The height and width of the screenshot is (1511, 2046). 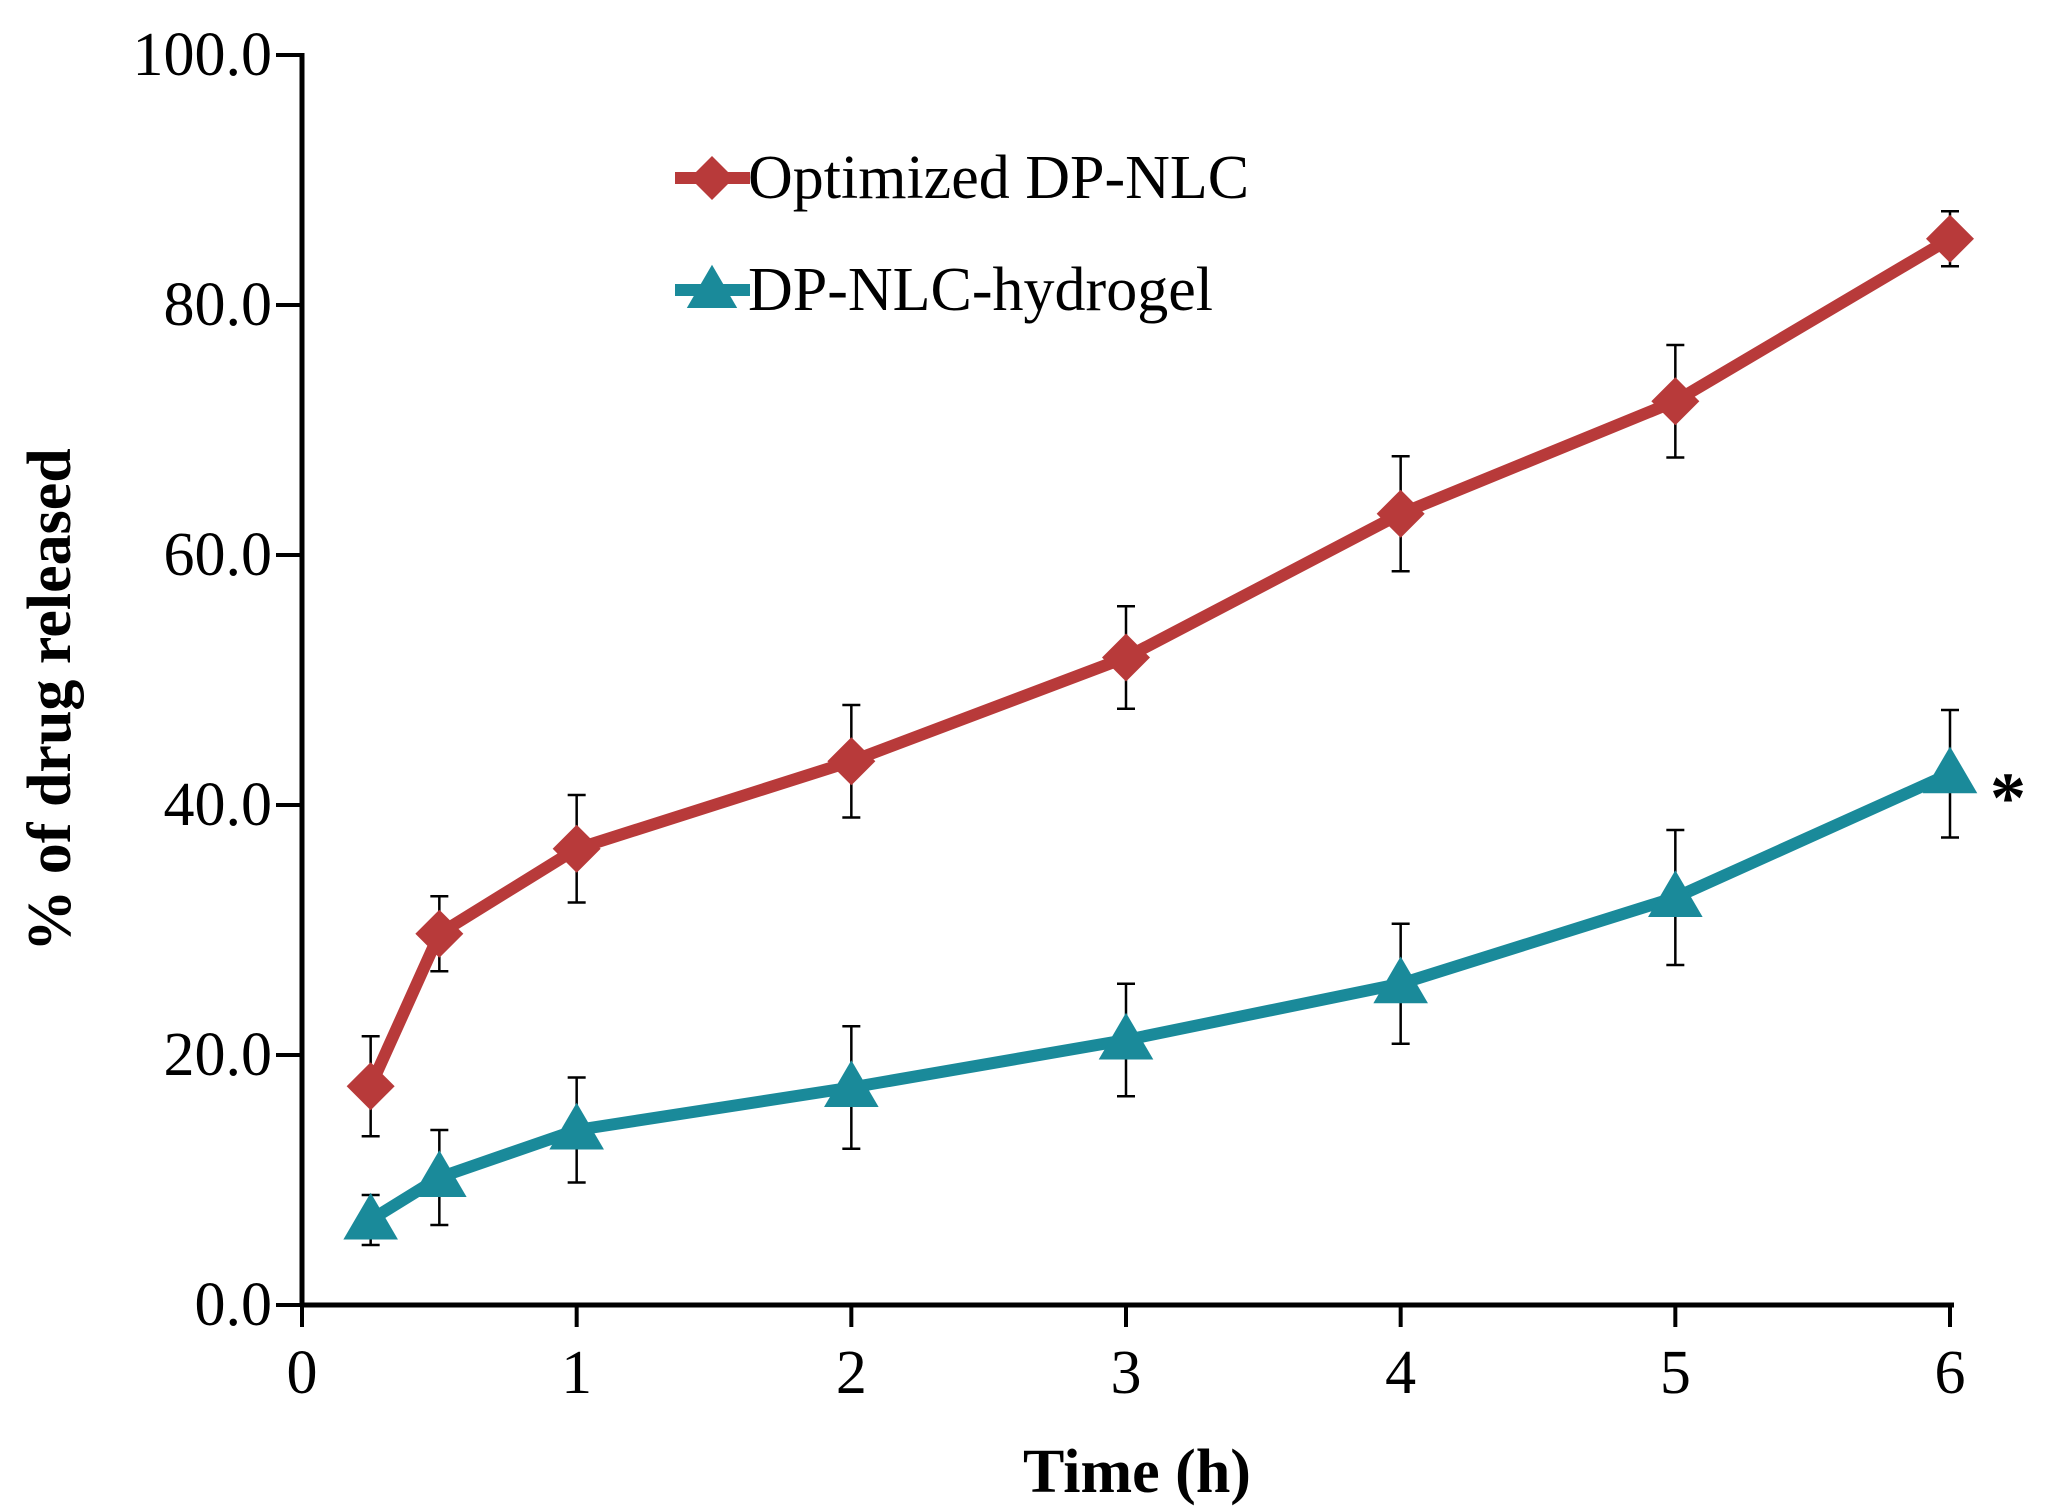 What do you see at coordinates (302, 1373) in the screenshot?
I see `x-tick-label: 0` at bounding box center [302, 1373].